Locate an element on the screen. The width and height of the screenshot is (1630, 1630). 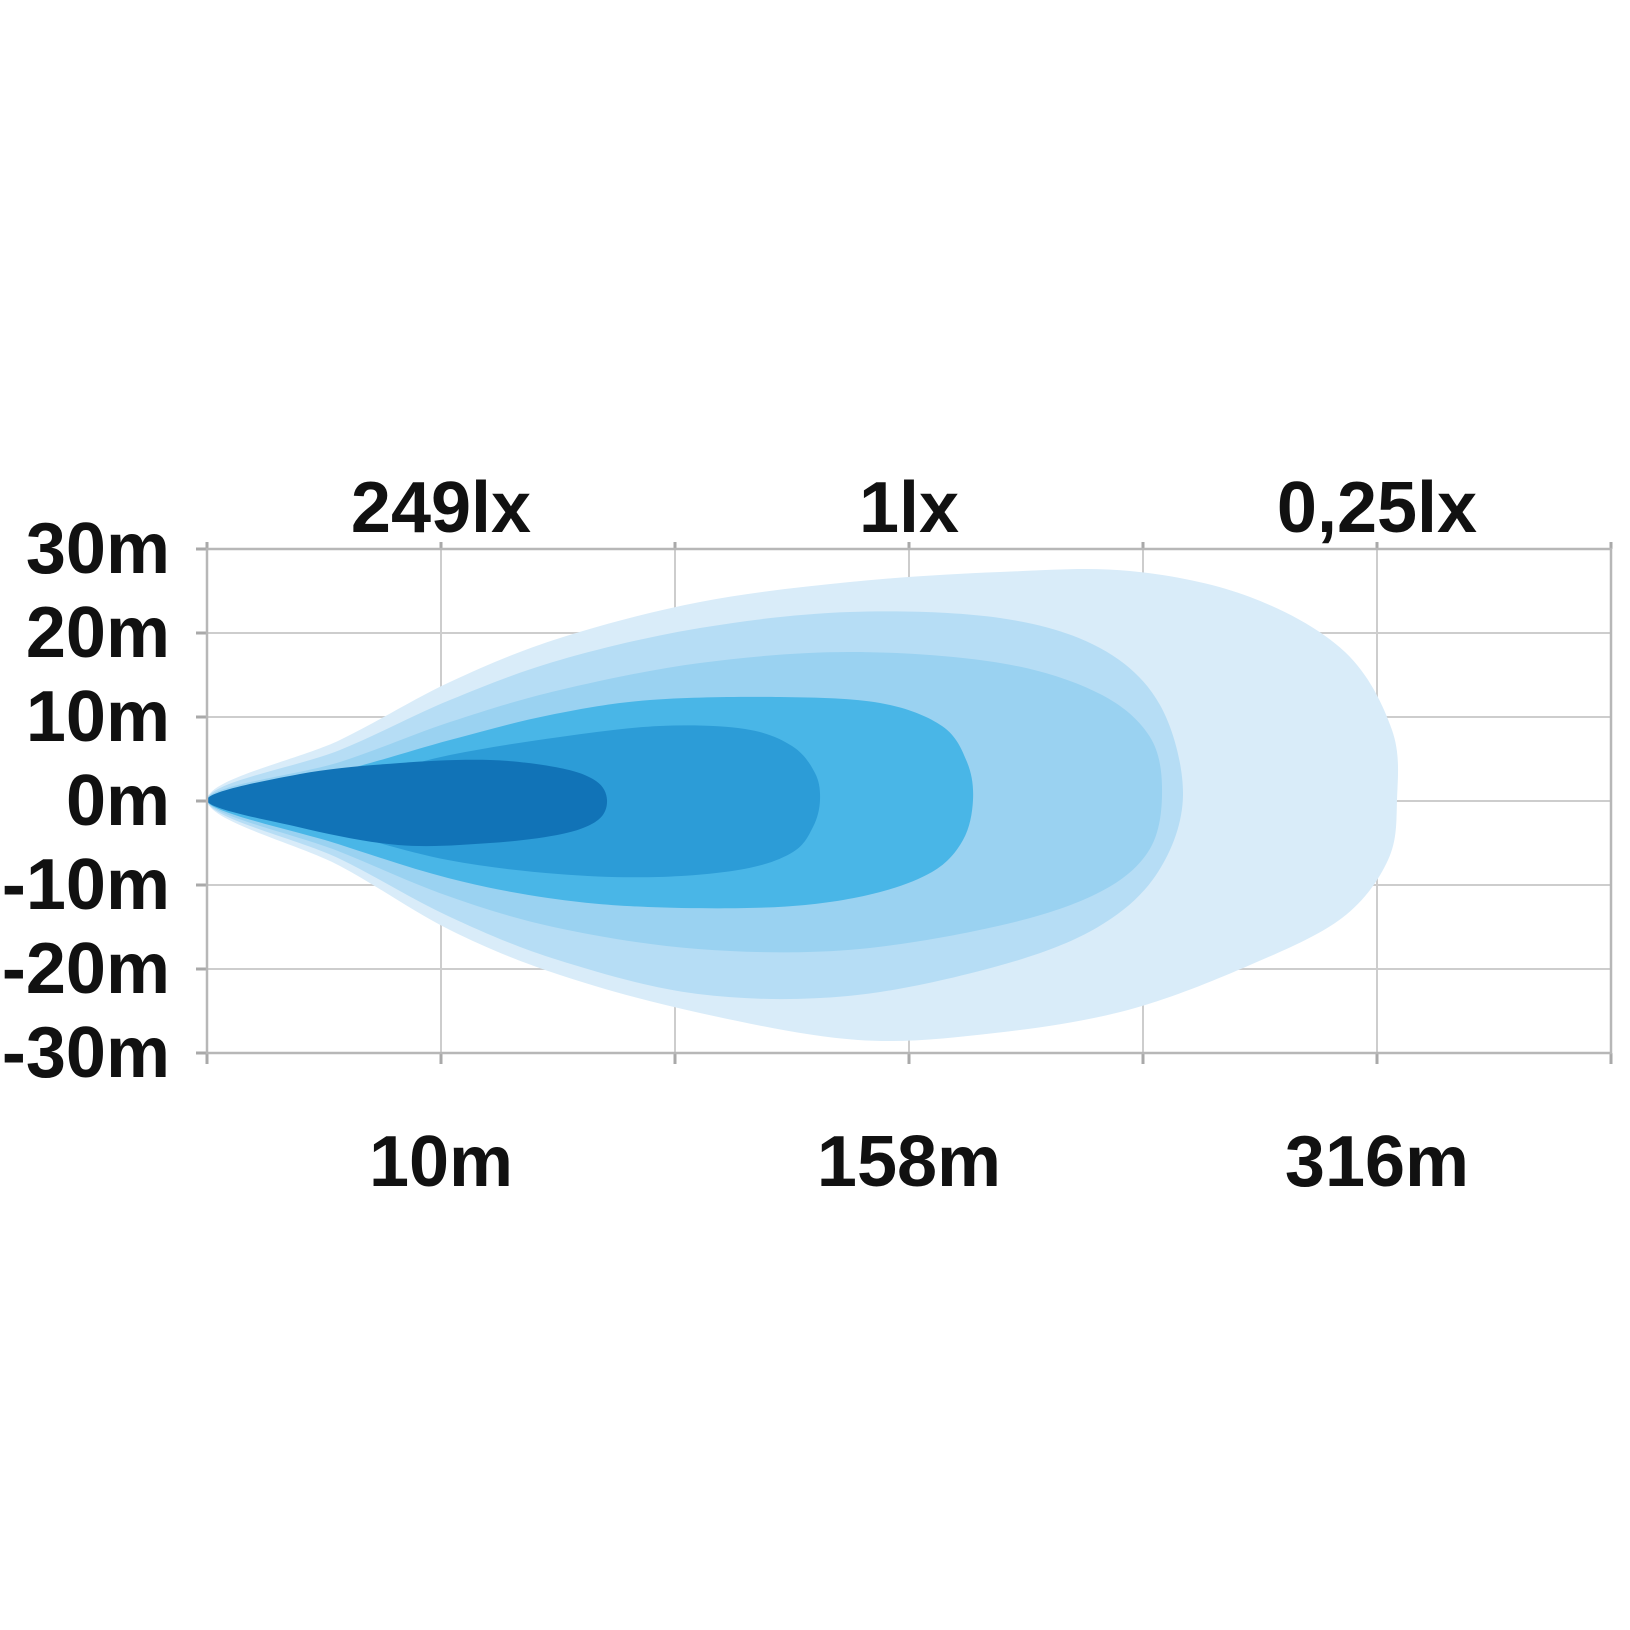
bottom-distance-label: 158m is located at coordinates (909, 1162).